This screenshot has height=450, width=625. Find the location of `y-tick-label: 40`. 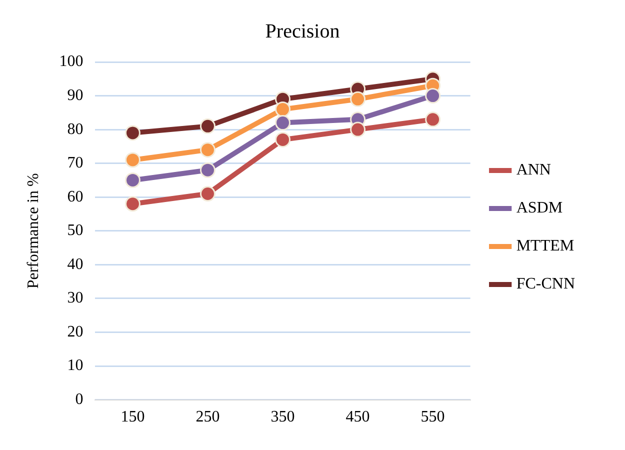

y-tick-label: 40 is located at coordinates (75, 264).